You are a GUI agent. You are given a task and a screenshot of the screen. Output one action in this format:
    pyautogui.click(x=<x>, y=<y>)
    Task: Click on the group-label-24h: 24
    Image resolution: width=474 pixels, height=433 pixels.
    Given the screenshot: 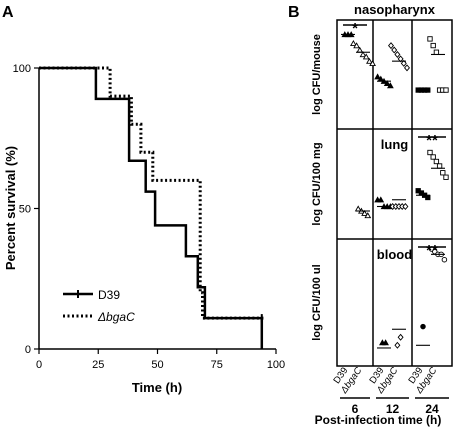 What is the action you would take?
    pyautogui.click(x=432, y=409)
    